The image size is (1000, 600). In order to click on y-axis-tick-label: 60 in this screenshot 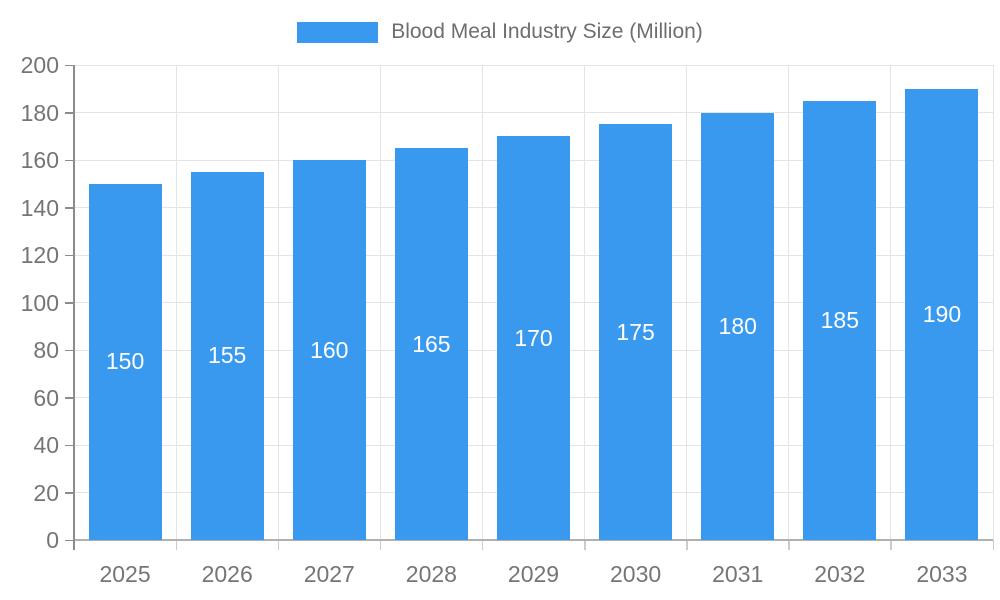, I will do `click(46, 397)`.